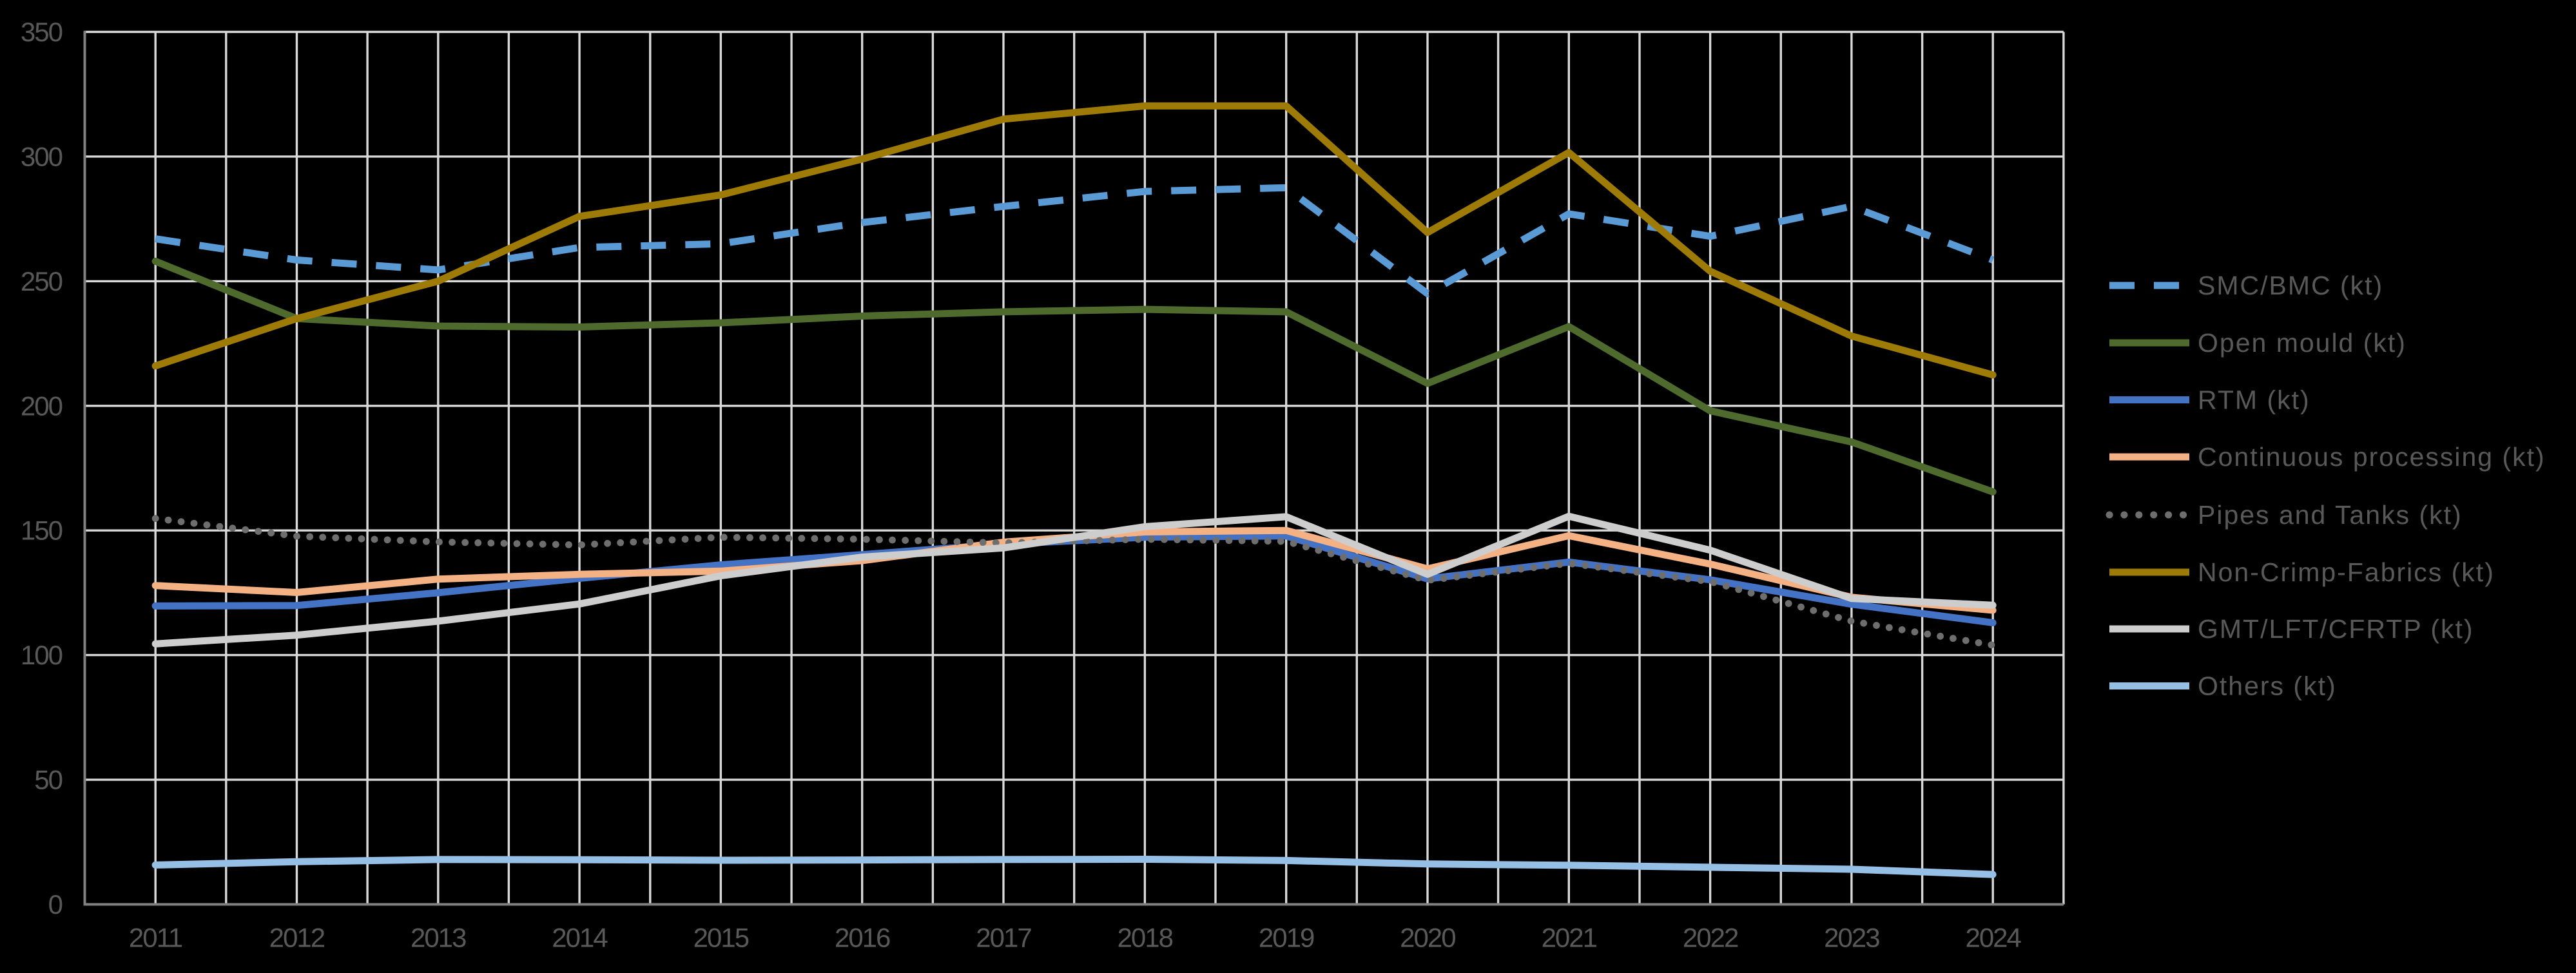 The height and width of the screenshot is (973, 2576). What do you see at coordinates (862, 938) in the screenshot?
I see `svg-text: 2016` at bounding box center [862, 938].